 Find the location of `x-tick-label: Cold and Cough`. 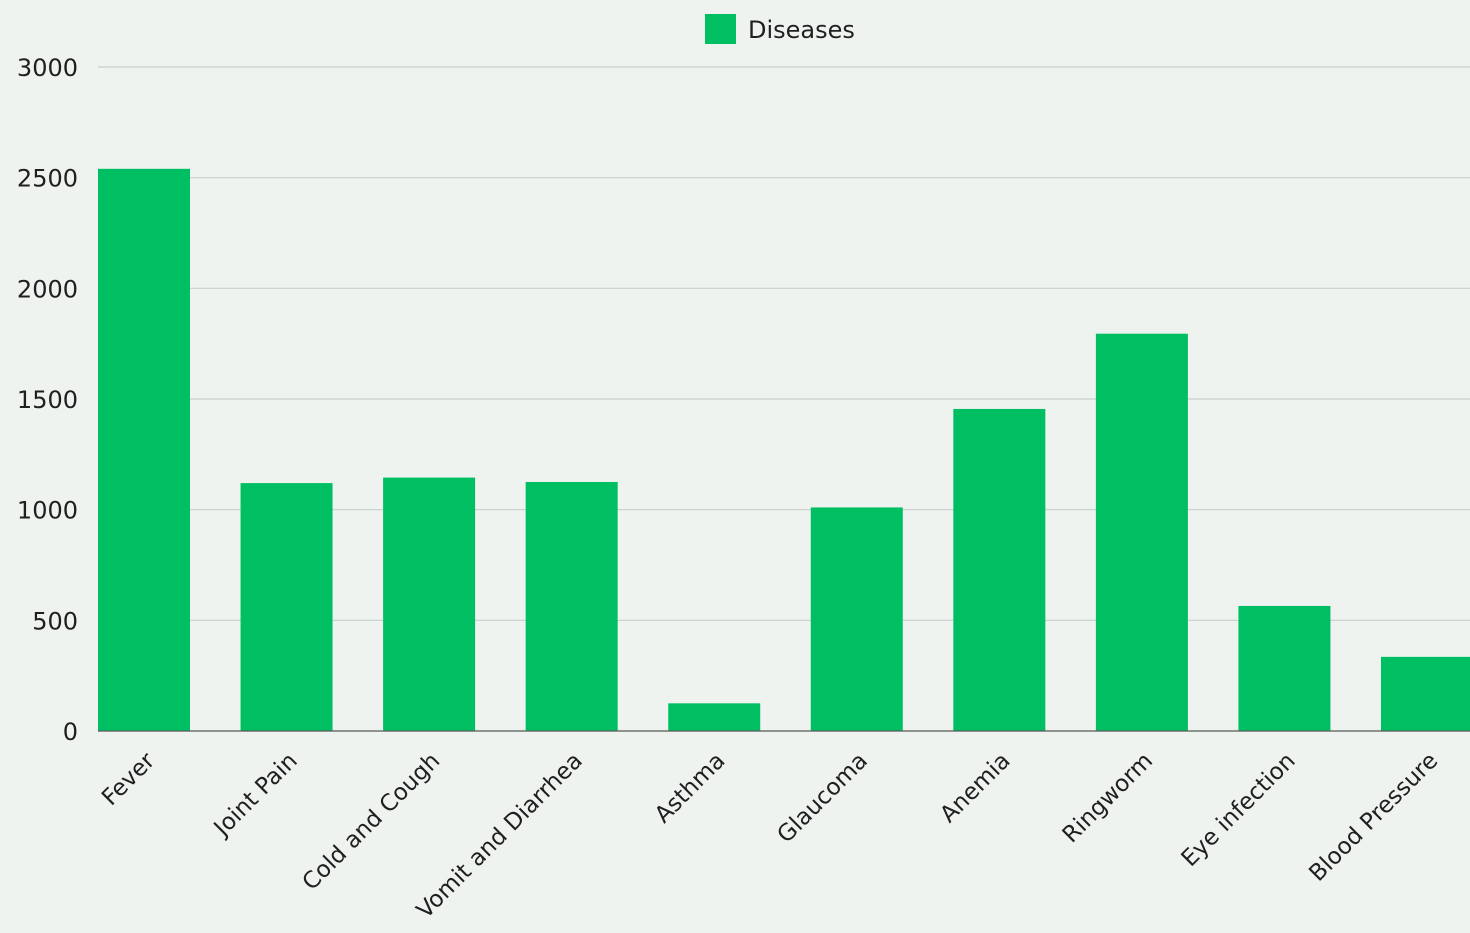

x-tick-label: Cold and Cough is located at coordinates (372, 822).